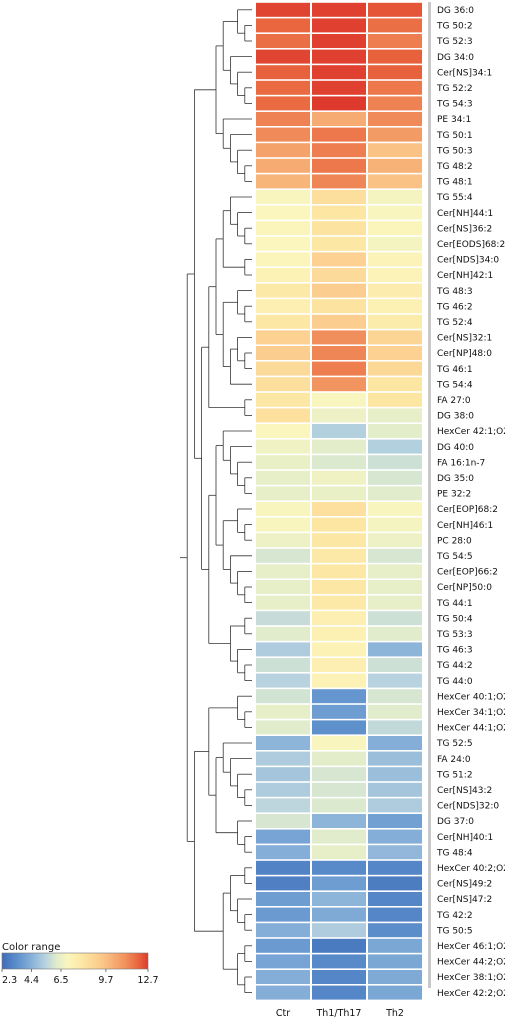 This screenshot has height=1021, width=505. What do you see at coordinates (454, 167) in the screenshot?
I see `row-label: TG 48:2` at bounding box center [454, 167].